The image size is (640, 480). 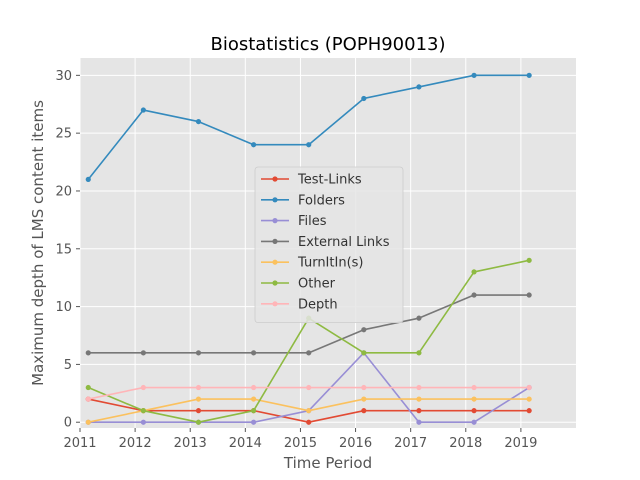 I want to click on y-tick-label: 20, so click(x=63, y=191).